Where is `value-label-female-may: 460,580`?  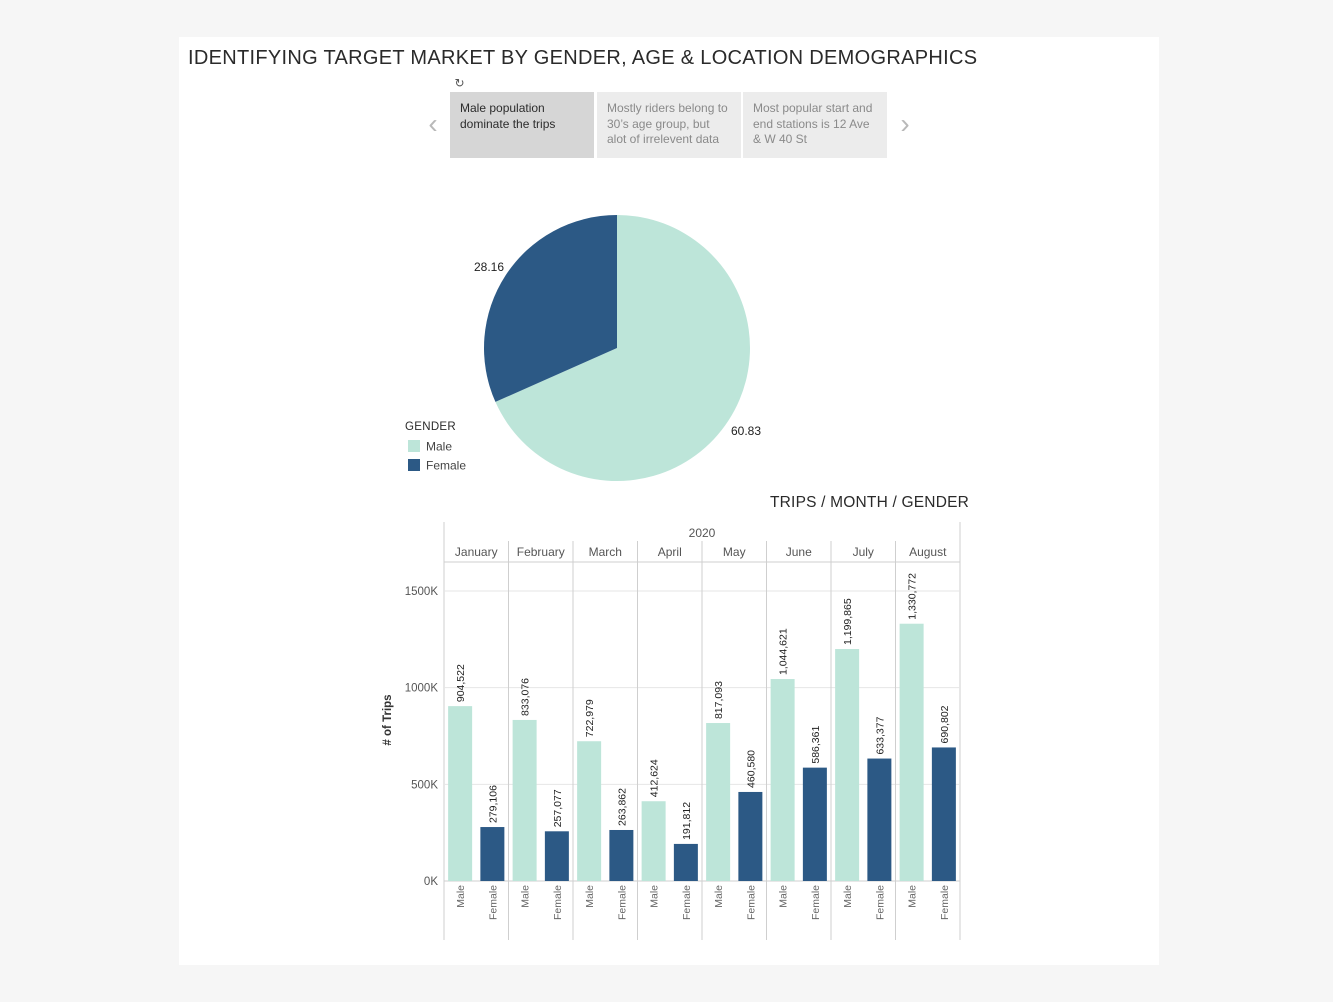
value-label-female-may: 460,580 is located at coordinates (751, 769).